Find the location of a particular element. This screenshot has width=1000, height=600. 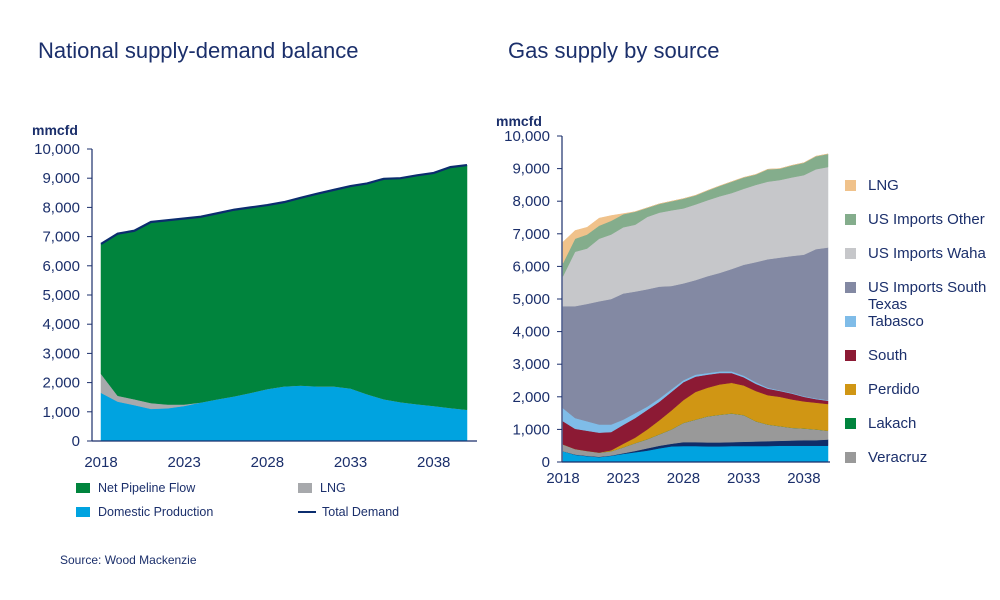

legend-label: US Imports Waha is located at coordinates (927, 253).